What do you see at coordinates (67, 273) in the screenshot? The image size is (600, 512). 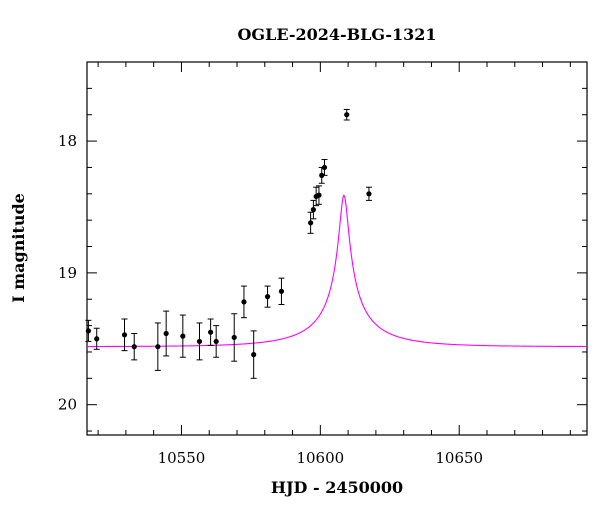 I see `y-tick-label: 19` at bounding box center [67, 273].